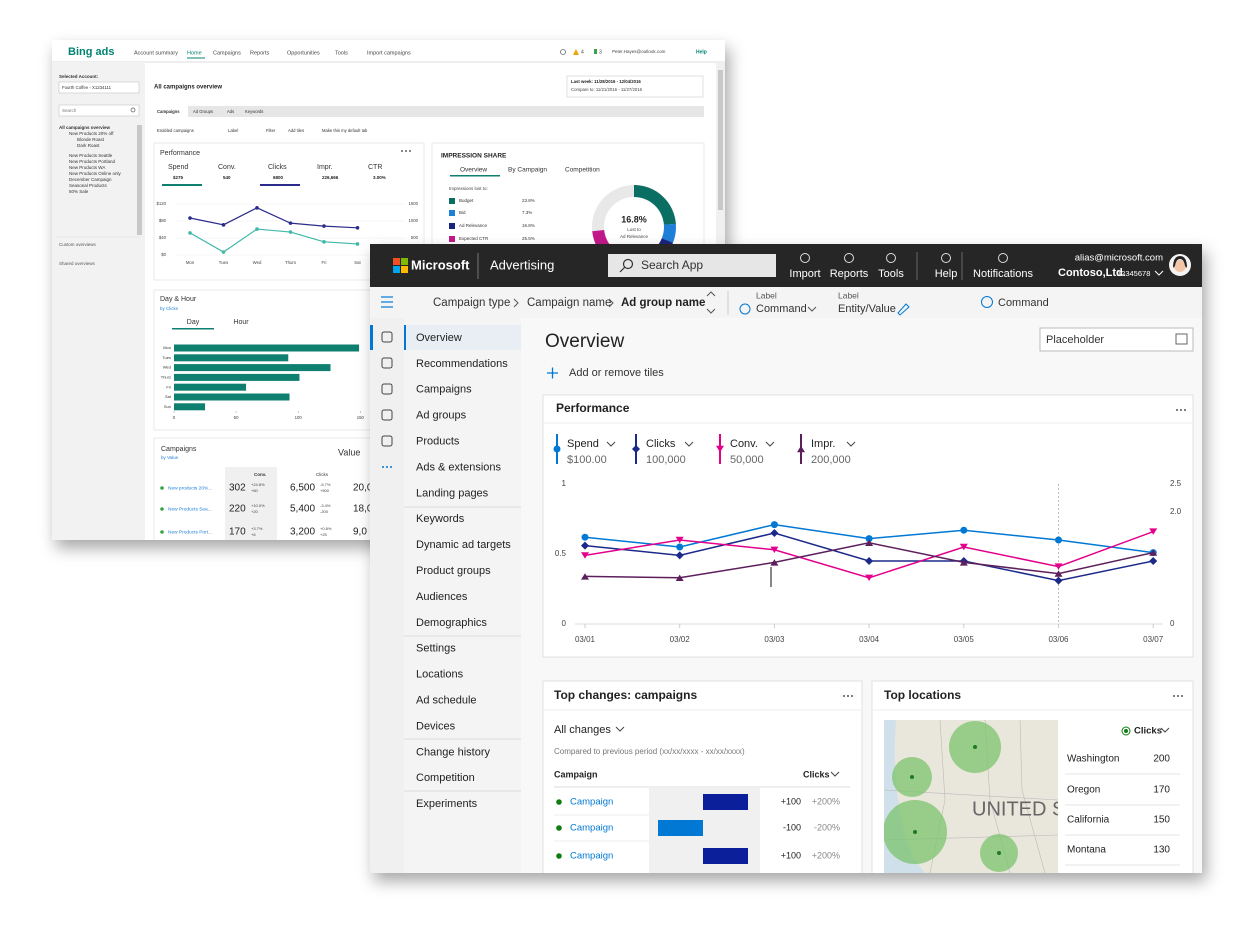  I want to click on tab: Ad Groups, so click(203, 111).